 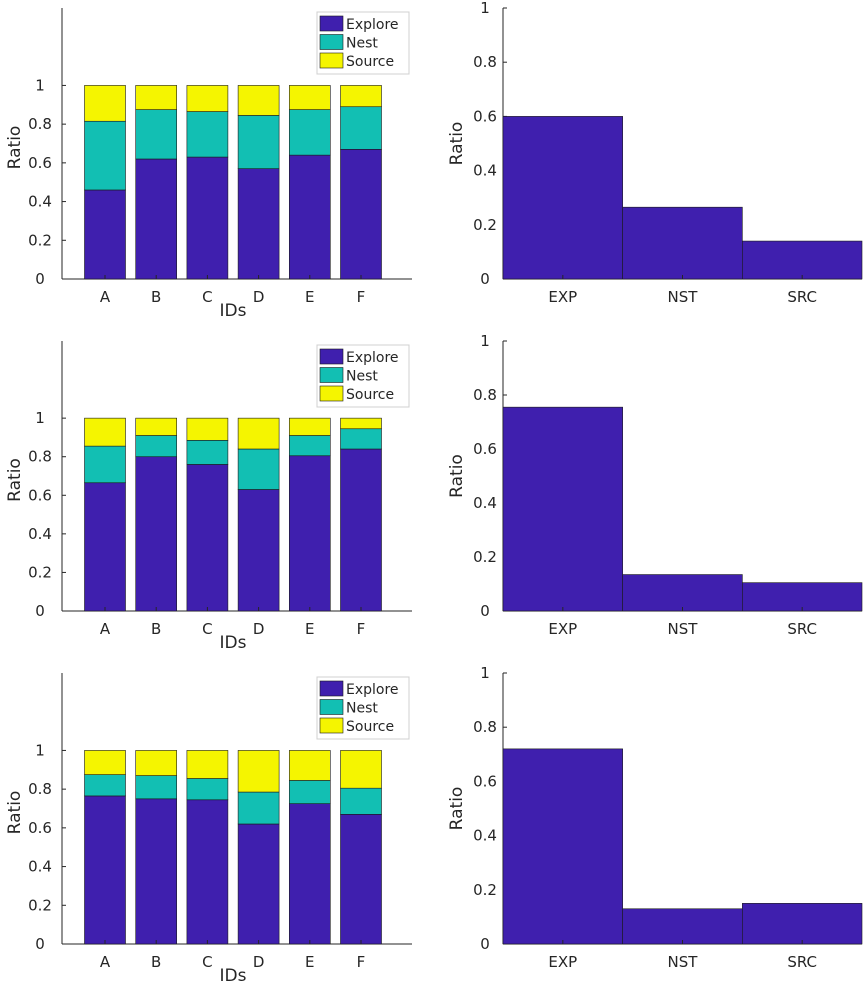 What do you see at coordinates (207, 629) in the screenshot?
I see `x-tick-label: C` at bounding box center [207, 629].